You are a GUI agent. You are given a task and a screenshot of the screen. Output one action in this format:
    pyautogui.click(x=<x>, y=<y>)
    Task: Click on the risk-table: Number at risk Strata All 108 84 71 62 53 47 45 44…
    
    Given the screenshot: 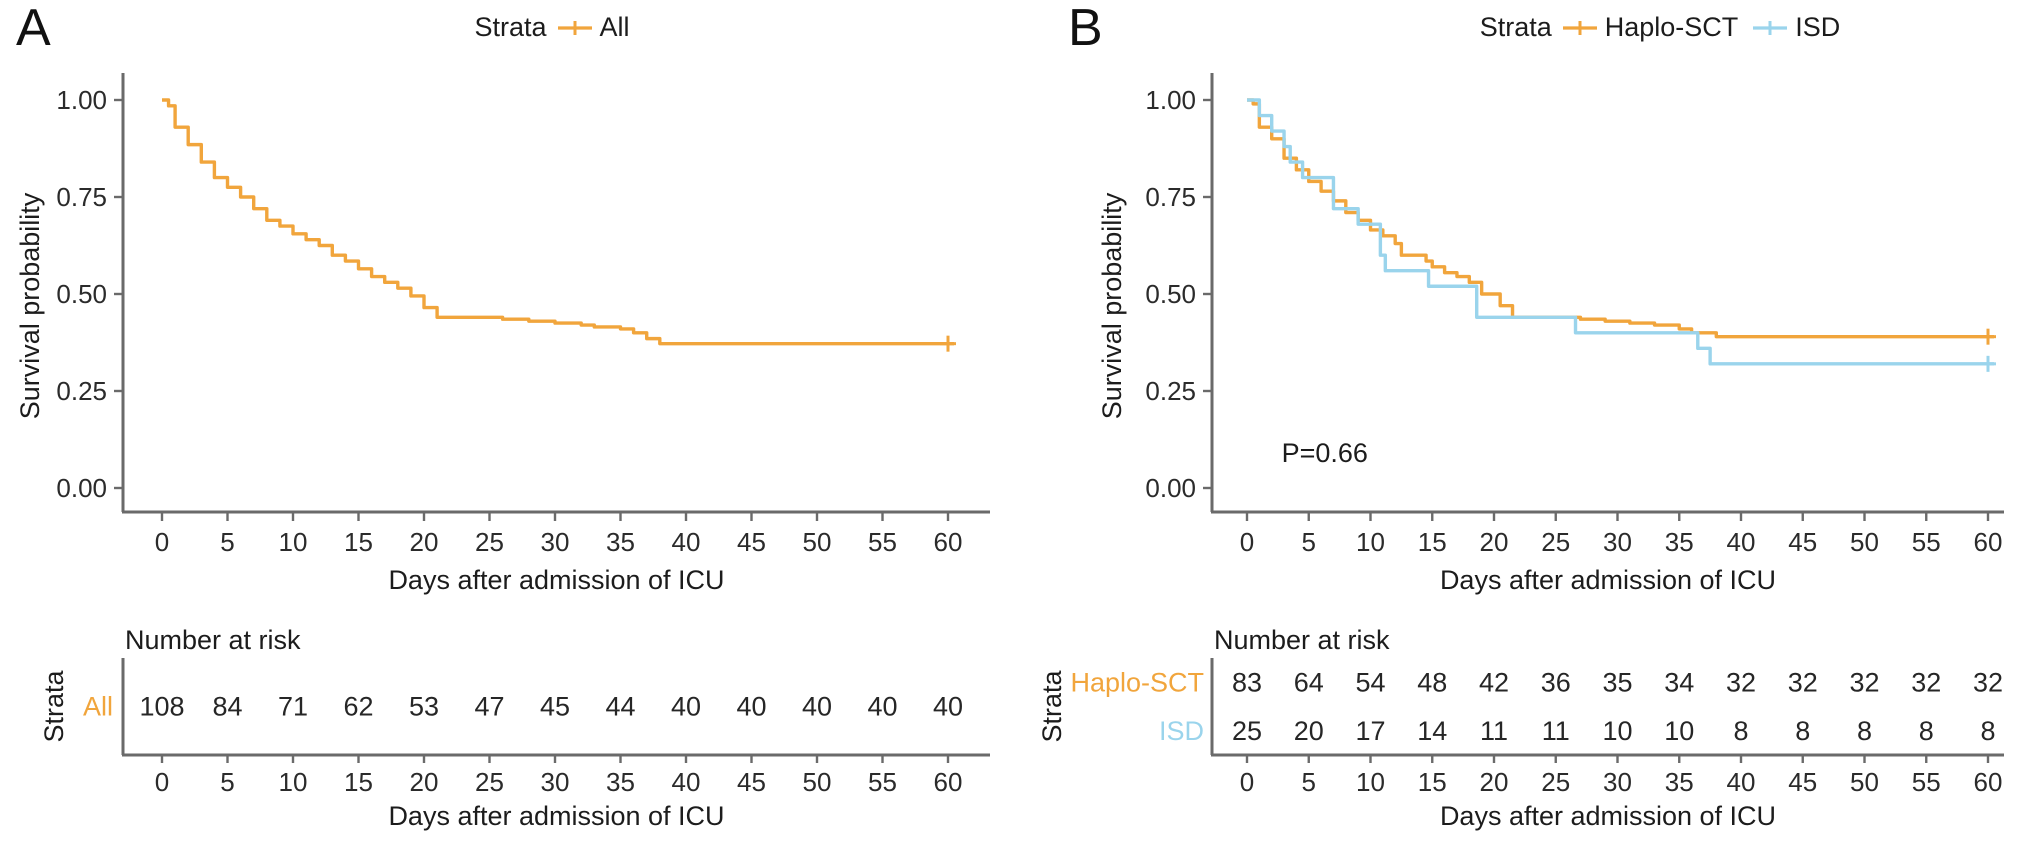 What is the action you would take?
    pyautogui.click(x=514, y=728)
    